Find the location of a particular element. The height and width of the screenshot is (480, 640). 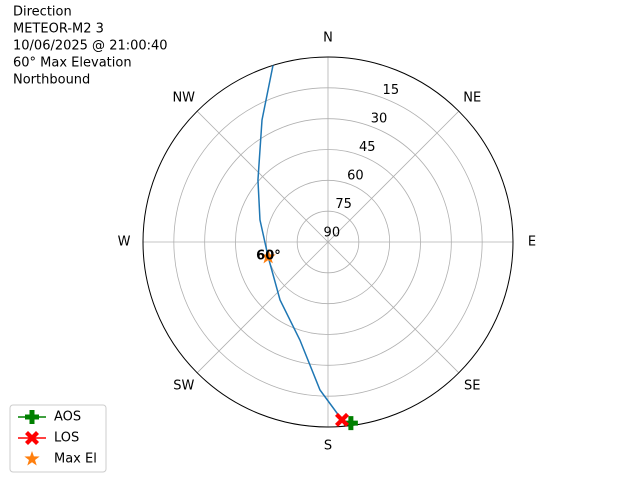

theta-tick-label: W is located at coordinates (124, 242).